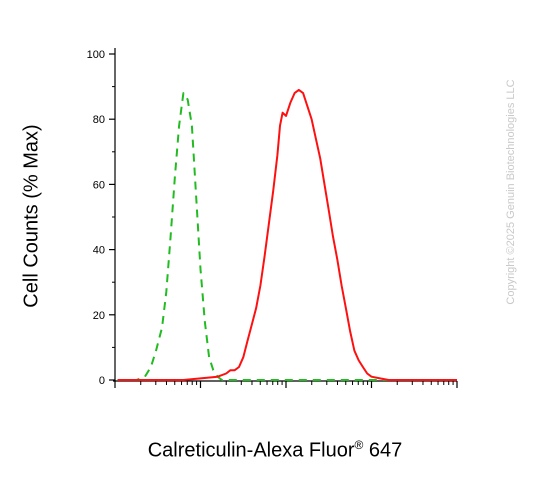 The image size is (550, 482). What do you see at coordinates (99, 251) in the screenshot?
I see `y-tick-label: 40` at bounding box center [99, 251].